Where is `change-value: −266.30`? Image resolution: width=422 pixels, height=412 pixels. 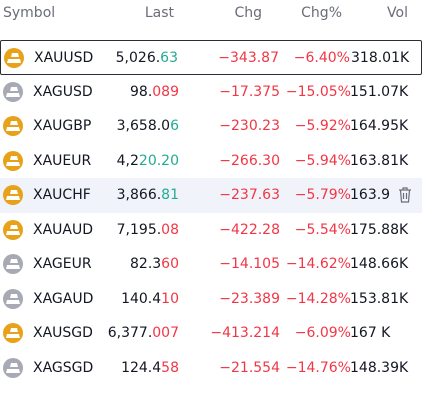 change-value: −266.30 is located at coordinates (249, 160).